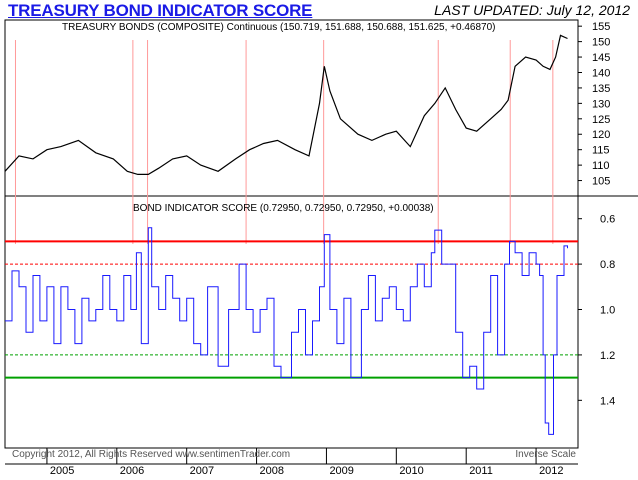  I want to click on price-tick-label-120: 120, so click(601, 135).